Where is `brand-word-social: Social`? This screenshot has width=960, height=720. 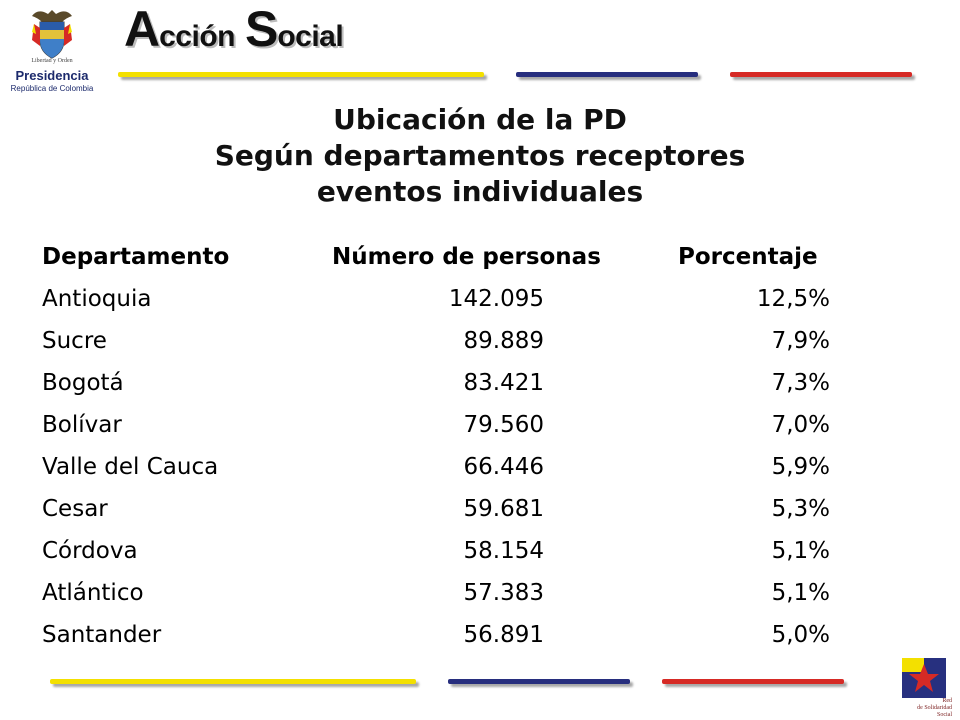 brand-word-social: Social is located at coordinates (294, 29).